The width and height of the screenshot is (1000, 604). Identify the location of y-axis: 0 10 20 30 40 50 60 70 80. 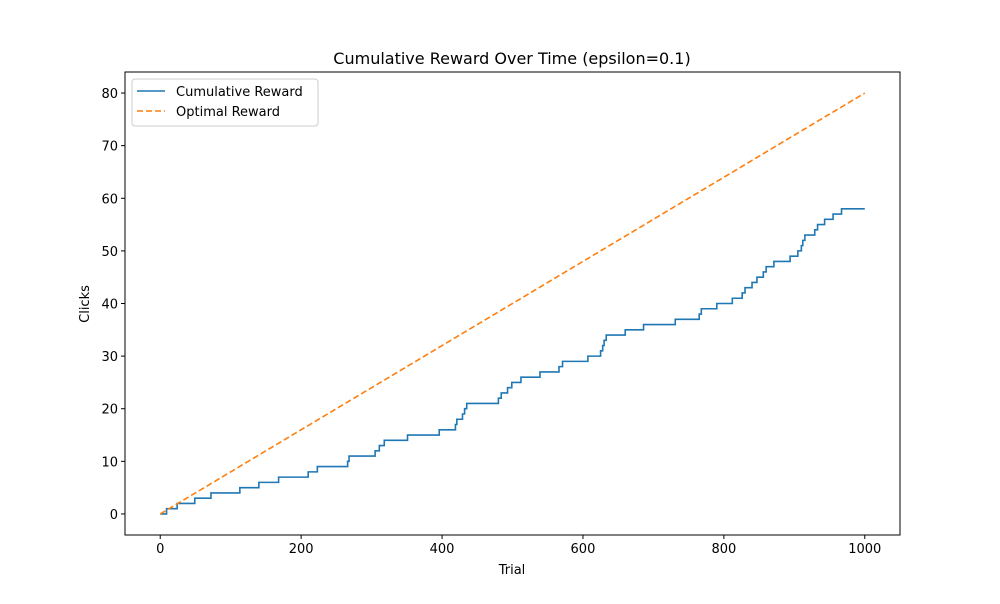
(113, 305).